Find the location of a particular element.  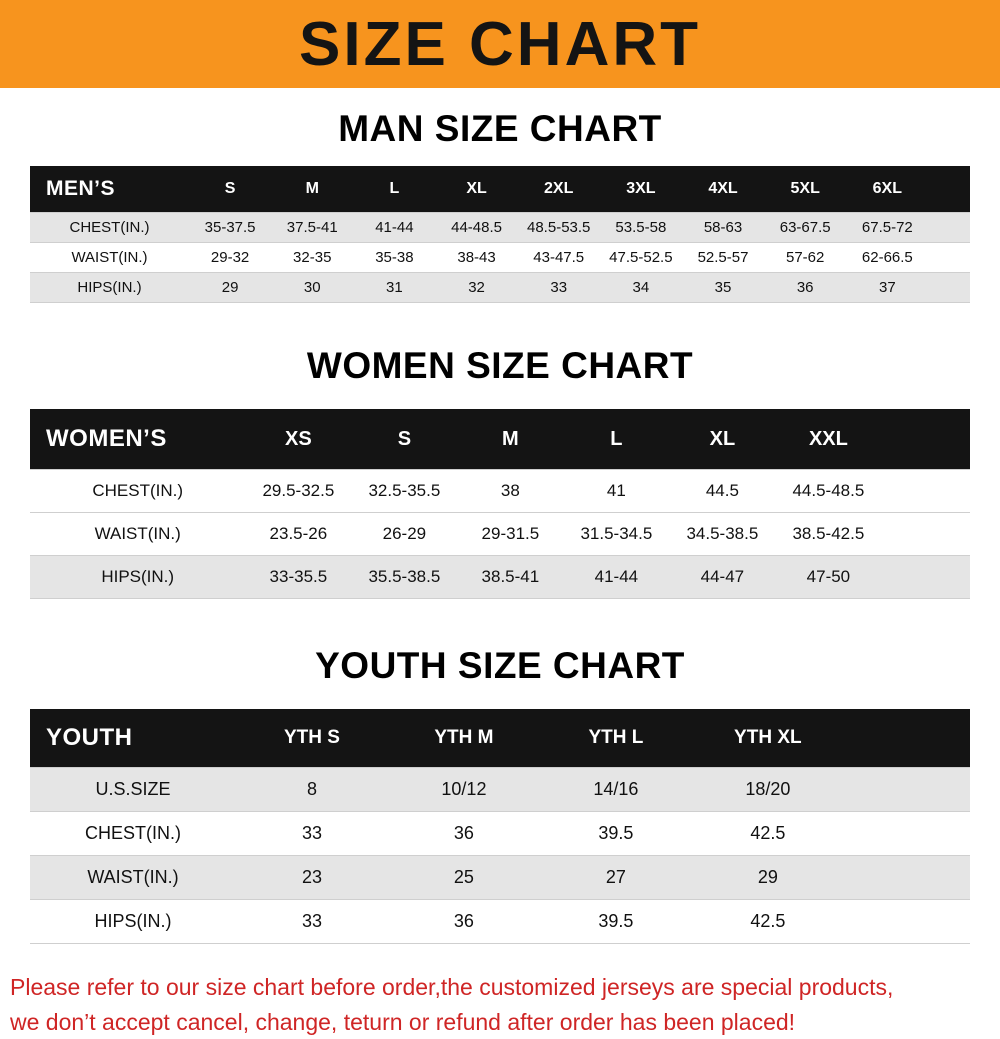

value-cell: 63-67.5 is located at coordinates (805, 228).